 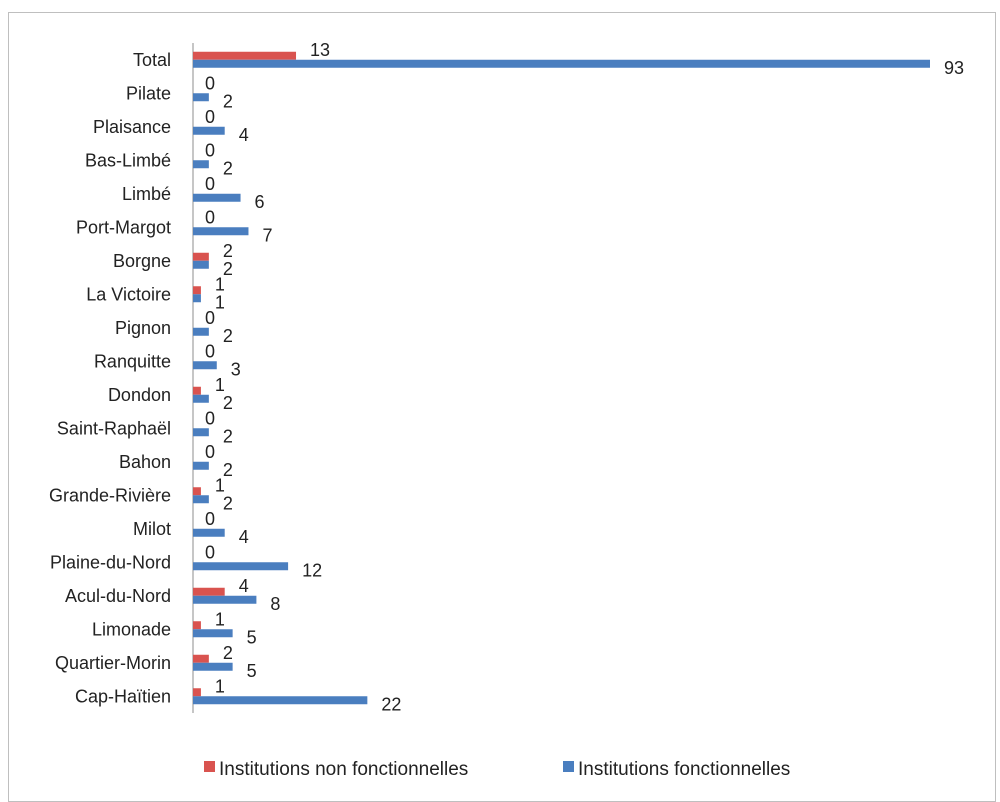 What do you see at coordinates (209, 766) in the screenshot?
I see `legend-swatch-non-functional` at bounding box center [209, 766].